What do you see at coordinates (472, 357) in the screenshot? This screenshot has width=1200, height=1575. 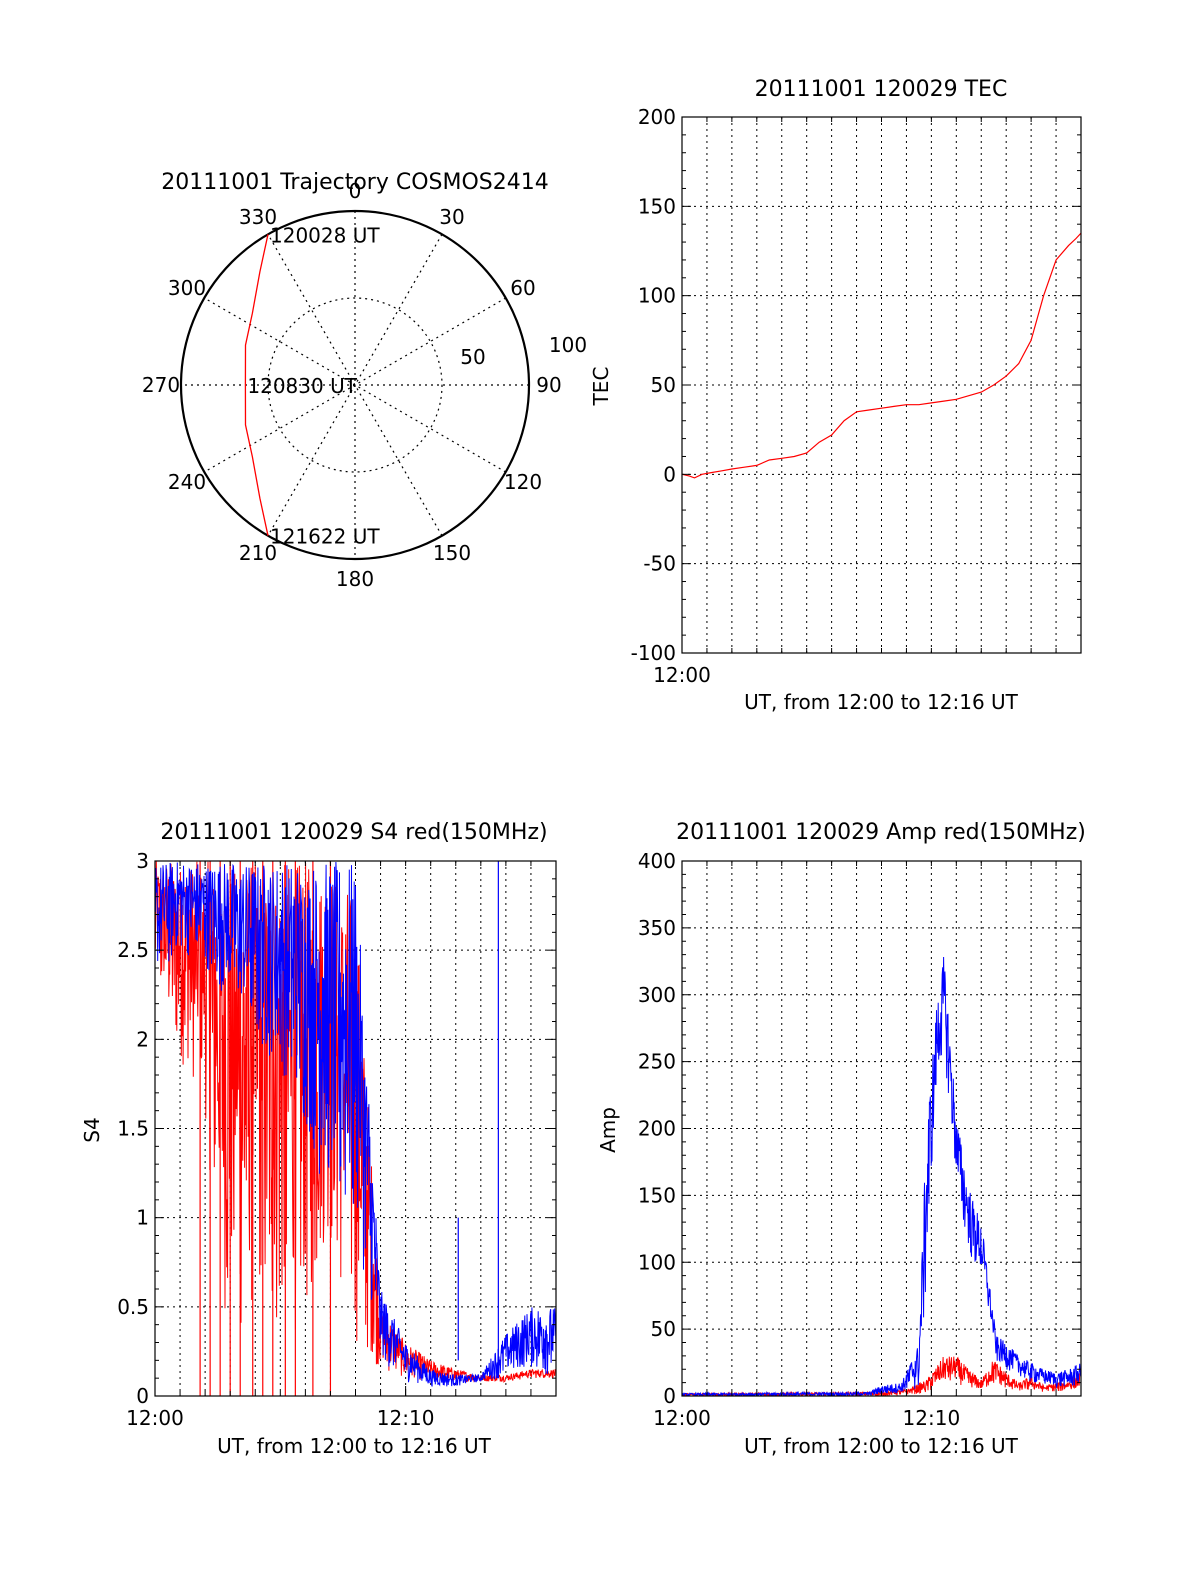 I see `radius-label: 50` at bounding box center [472, 357].